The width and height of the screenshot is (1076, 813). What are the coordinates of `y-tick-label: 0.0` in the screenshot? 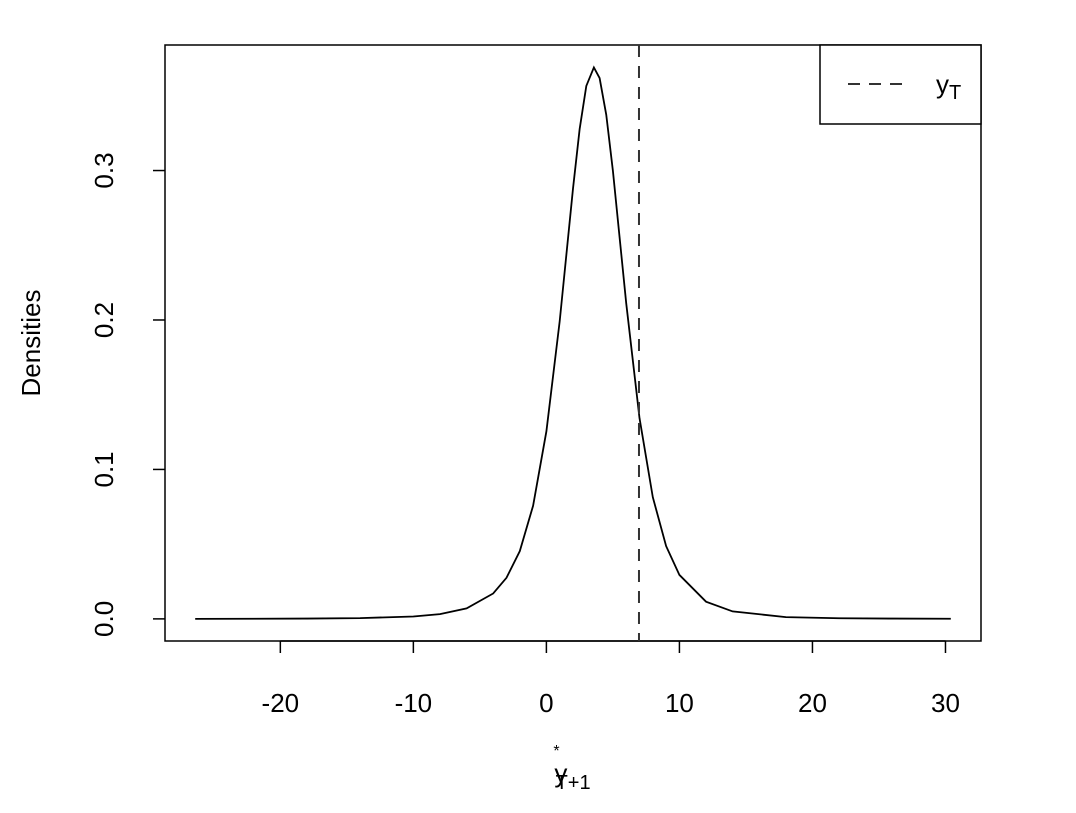 It's located at (104, 619).